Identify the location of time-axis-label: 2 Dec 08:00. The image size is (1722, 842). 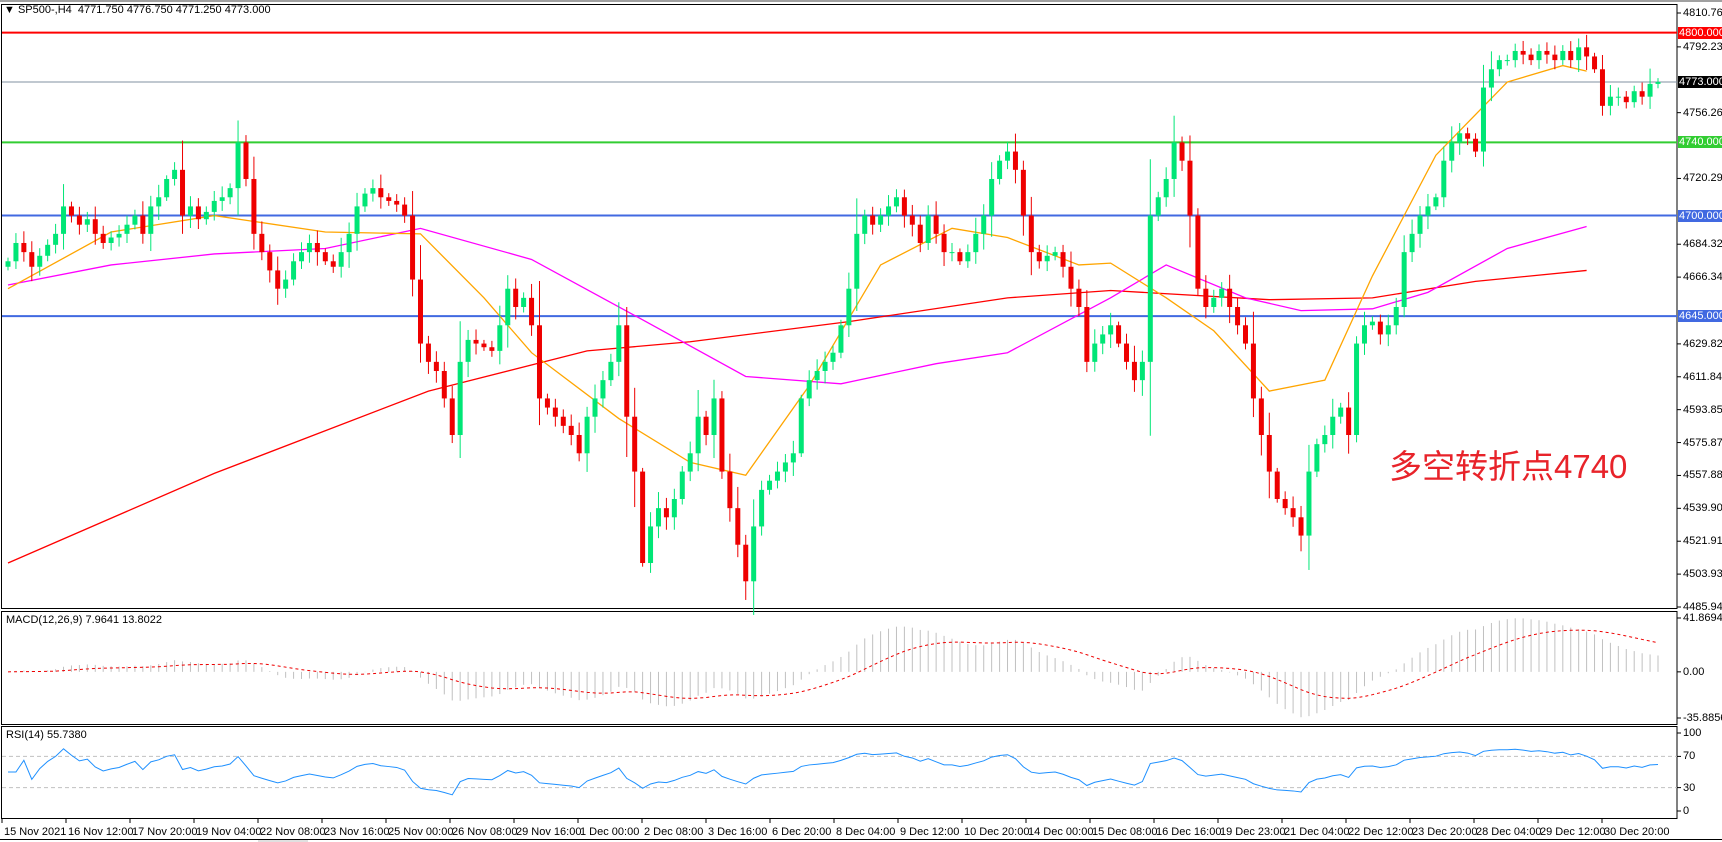
(674, 832).